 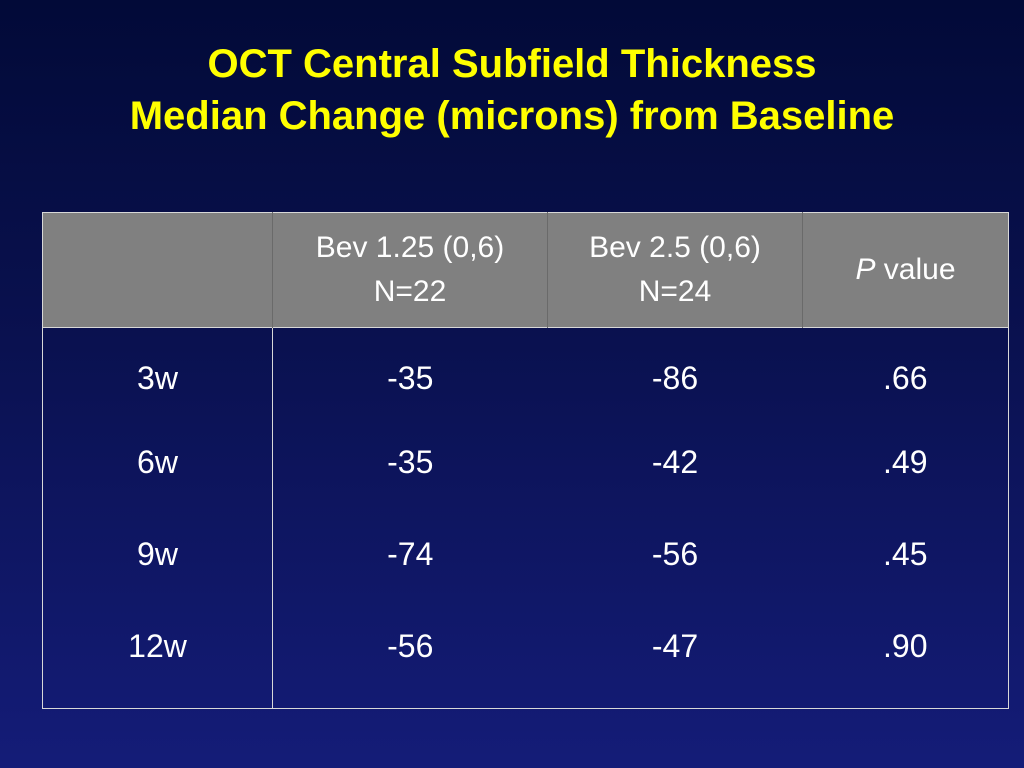 What do you see at coordinates (525, 558) in the screenshot?
I see `table-row: 9w -74 -56 .45` at bounding box center [525, 558].